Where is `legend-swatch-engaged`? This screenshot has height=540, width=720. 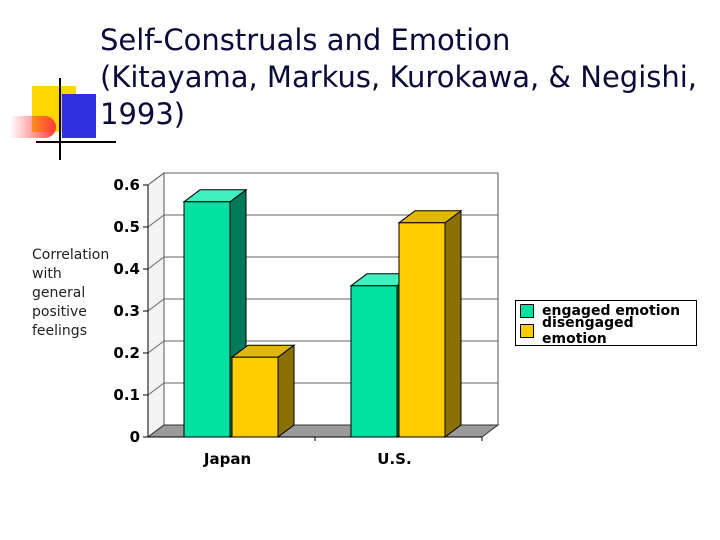 legend-swatch-engaged is located at coordinates (527, 311).